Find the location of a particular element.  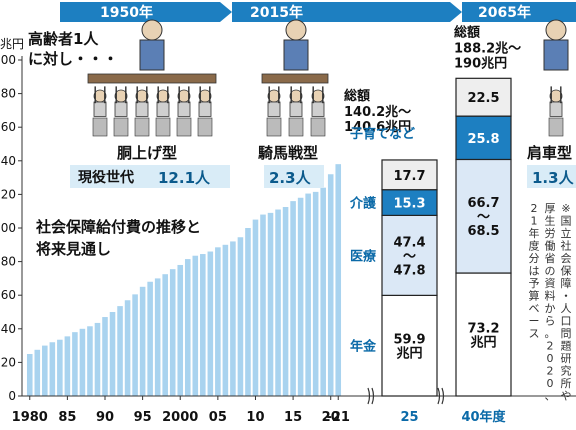

projection-segment-label: 66.7 is located at coordinates (483, 203).